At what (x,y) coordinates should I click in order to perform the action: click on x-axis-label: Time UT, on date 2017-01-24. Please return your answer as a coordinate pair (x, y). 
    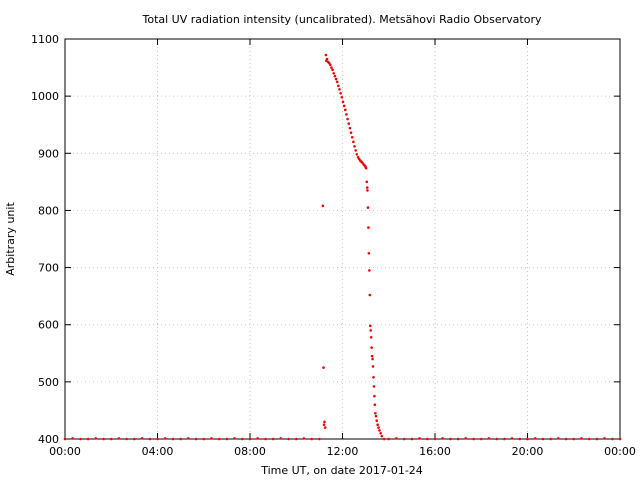
    Looking at the image, I should click on (341, 470).